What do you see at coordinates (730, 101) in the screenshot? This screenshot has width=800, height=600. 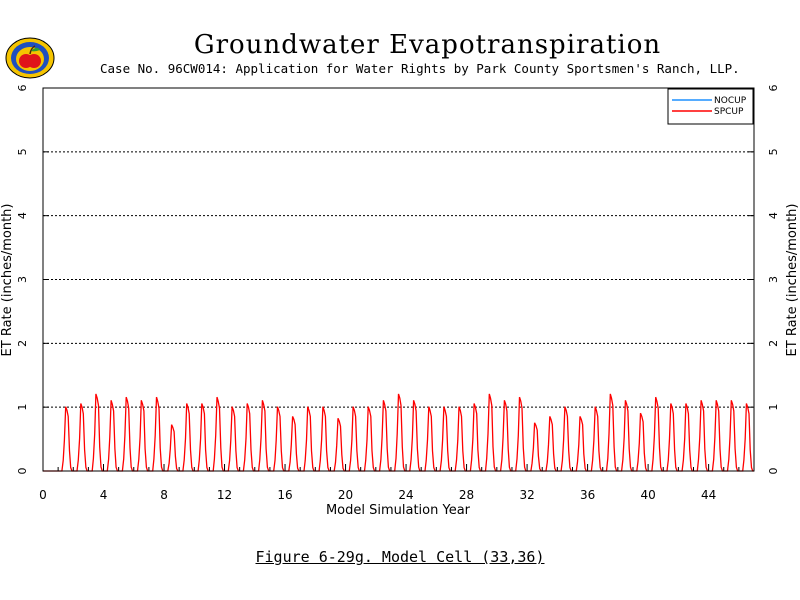 I see `legend-label-nocup: NOCUP` at bounding box center [730, 101].